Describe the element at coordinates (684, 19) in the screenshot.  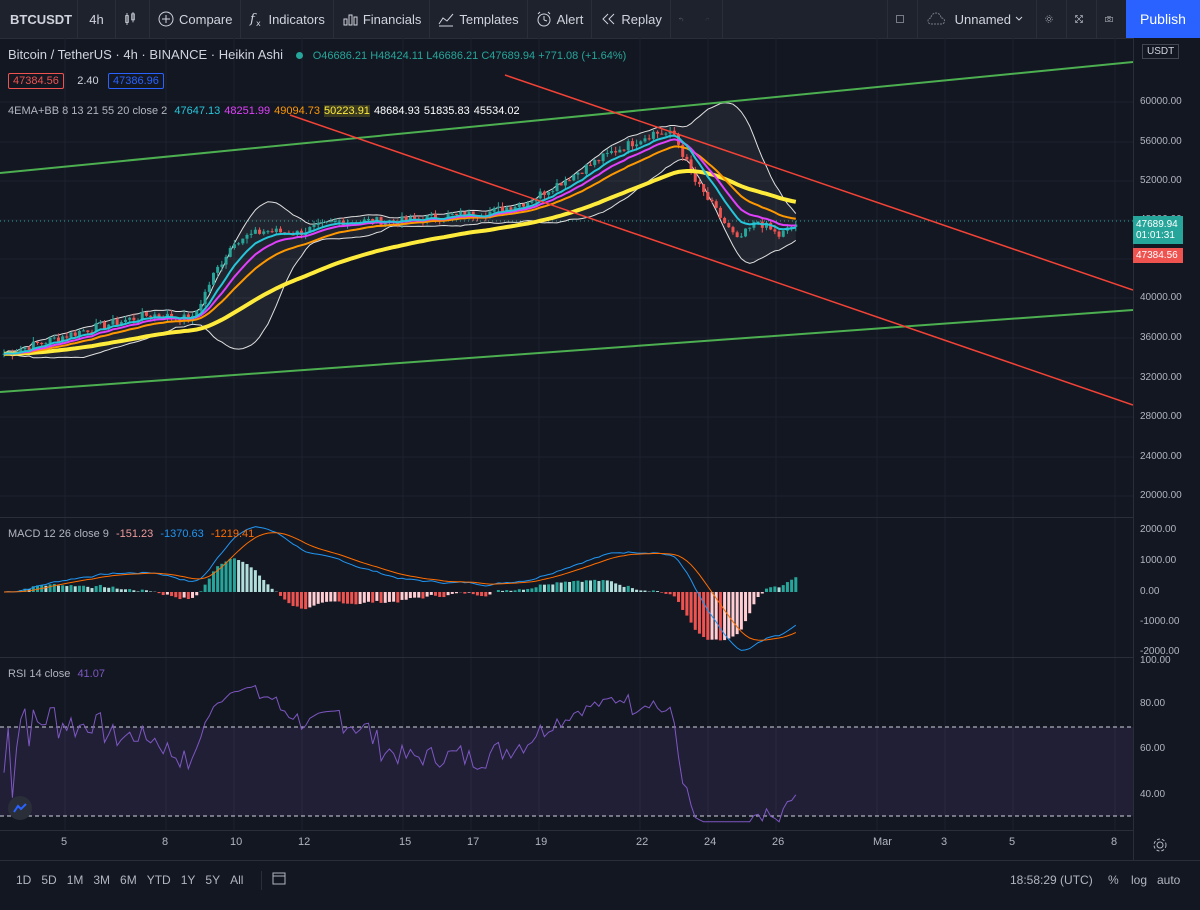
I see `undo-button` at that location.